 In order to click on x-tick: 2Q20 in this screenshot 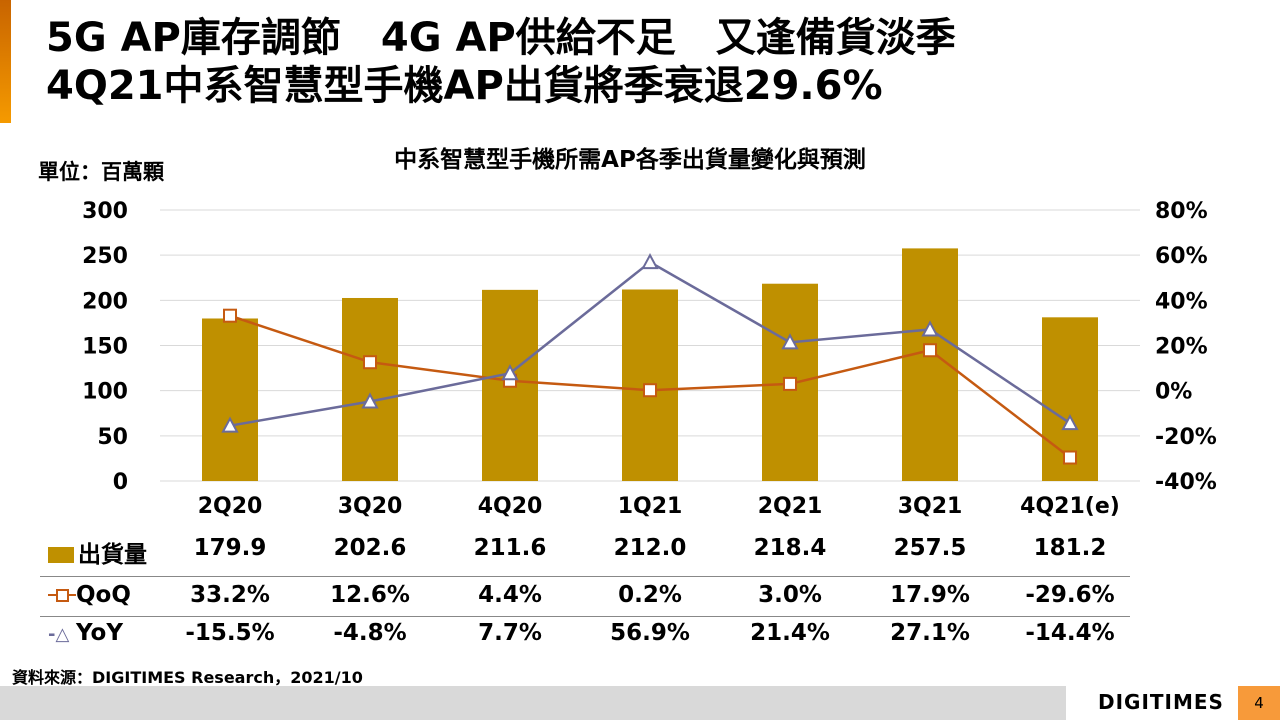, I will do `click(230, 506)`.